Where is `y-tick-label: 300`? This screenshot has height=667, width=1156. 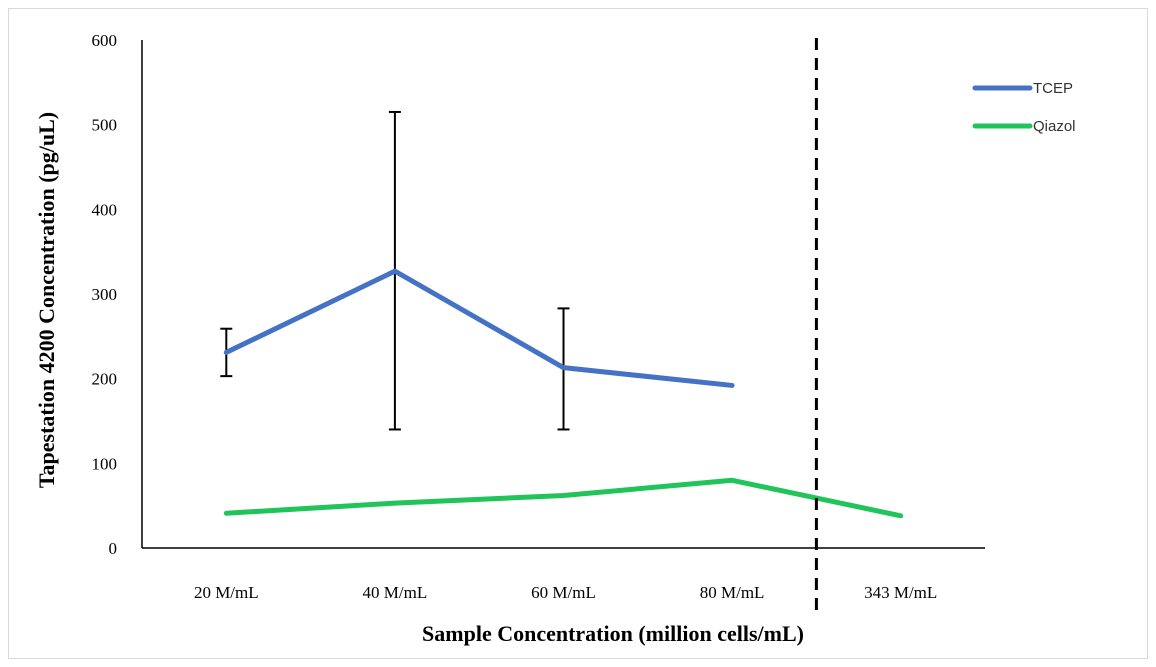 y-tick-label: 300 is located at coordinates (105, 294).